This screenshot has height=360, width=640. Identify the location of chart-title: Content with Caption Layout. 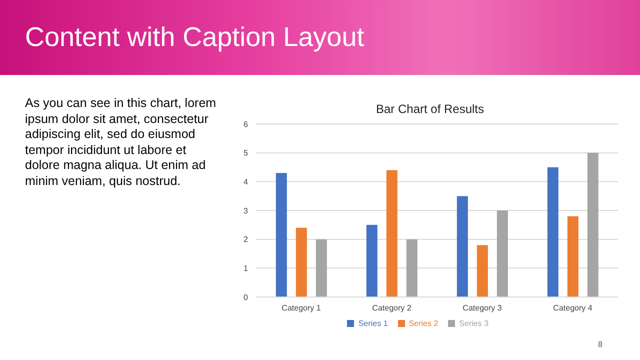
(194, 37).